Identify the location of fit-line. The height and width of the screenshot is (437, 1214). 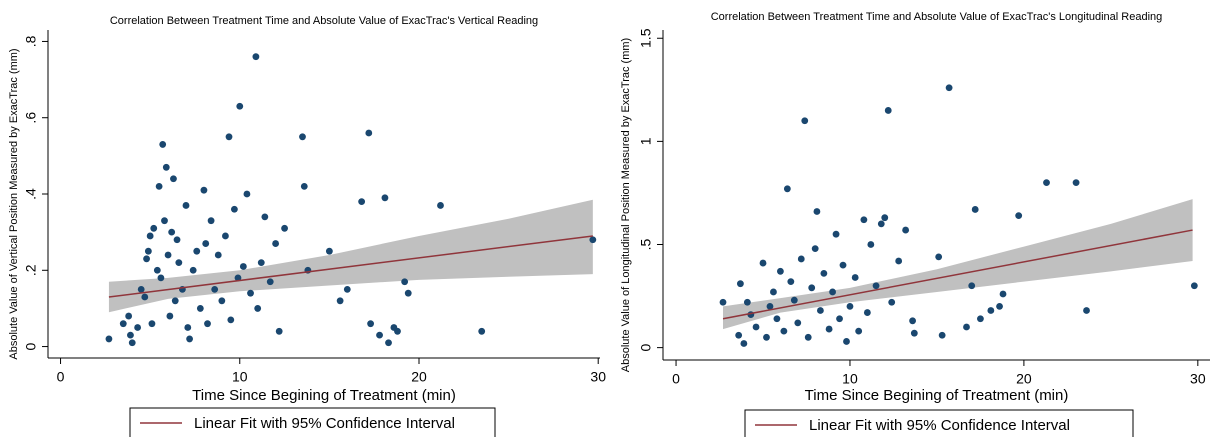
(957, 274).